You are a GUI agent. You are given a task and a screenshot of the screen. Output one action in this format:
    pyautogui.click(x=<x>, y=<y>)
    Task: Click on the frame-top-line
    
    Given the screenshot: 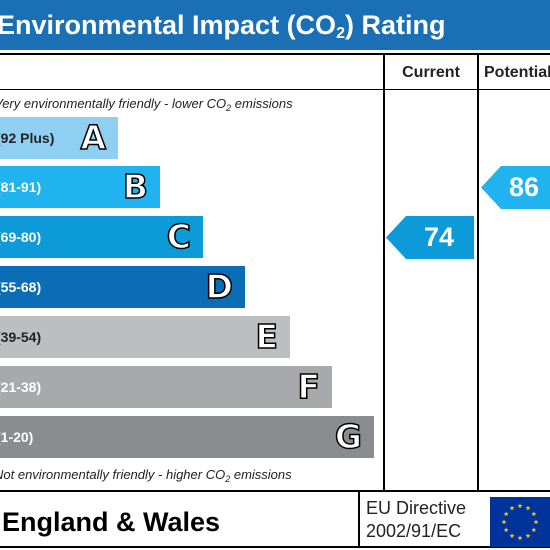 What is the action you would take?
    pyautogui.click(x=275, y=54)
    